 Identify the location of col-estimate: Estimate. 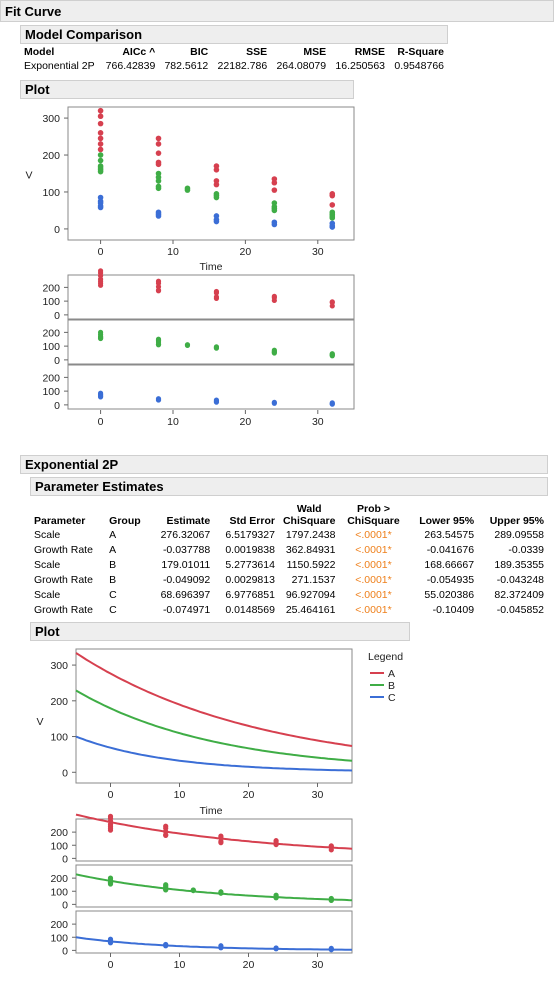
(188, 521).